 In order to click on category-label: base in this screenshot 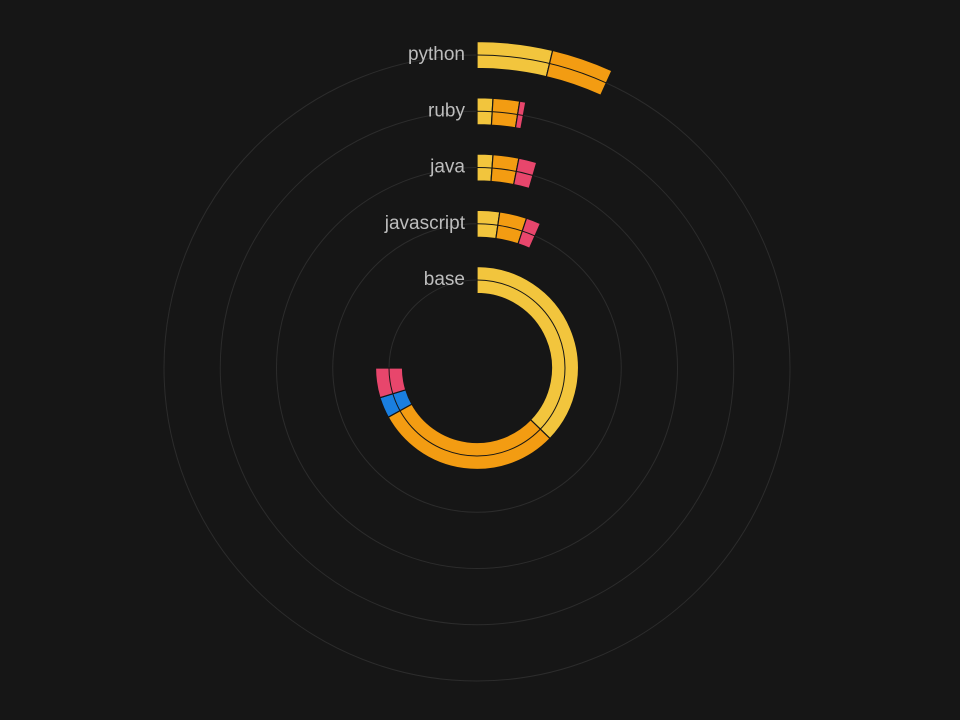, I will do `click(444, 279)`.